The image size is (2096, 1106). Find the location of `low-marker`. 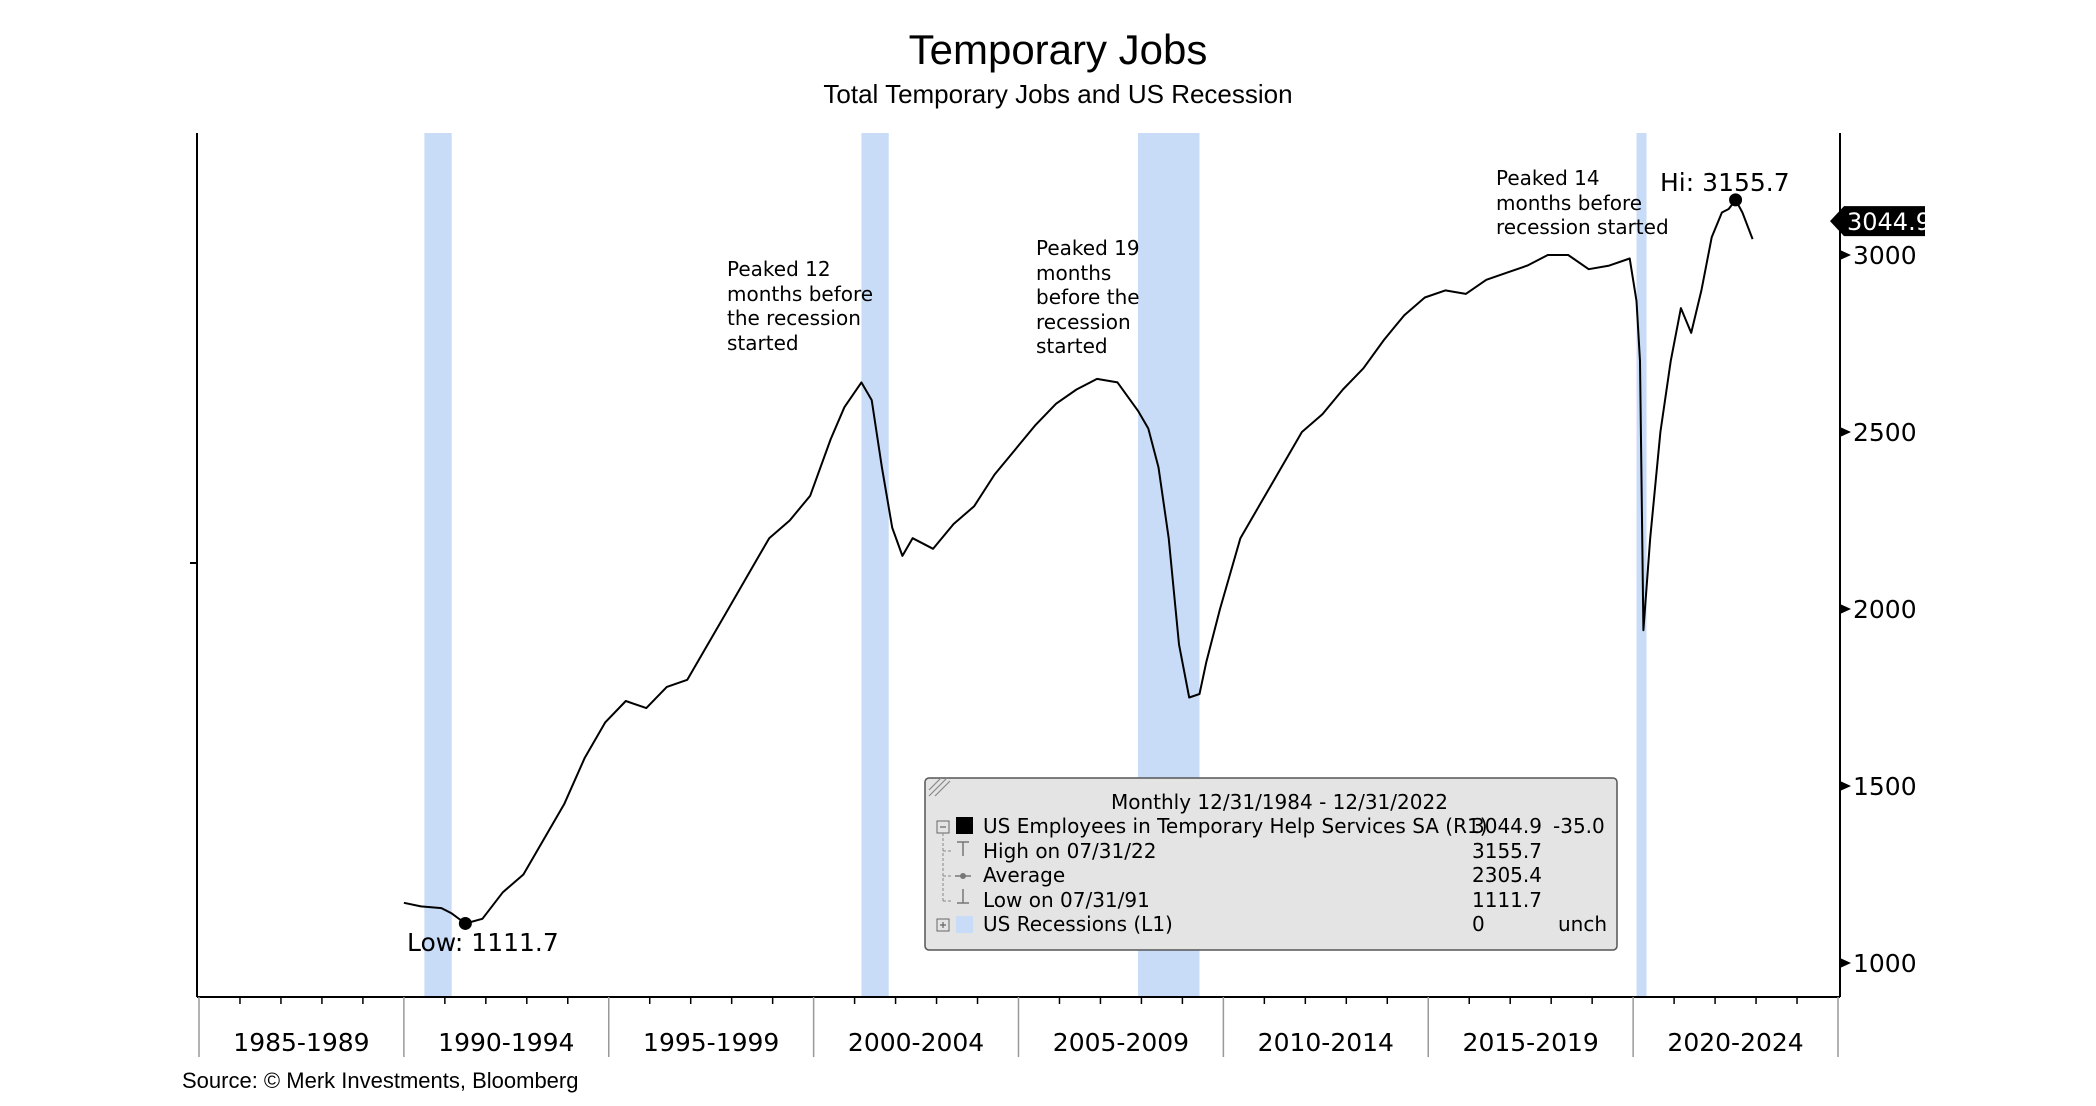

low-marker is located at coordinates (465, 923).